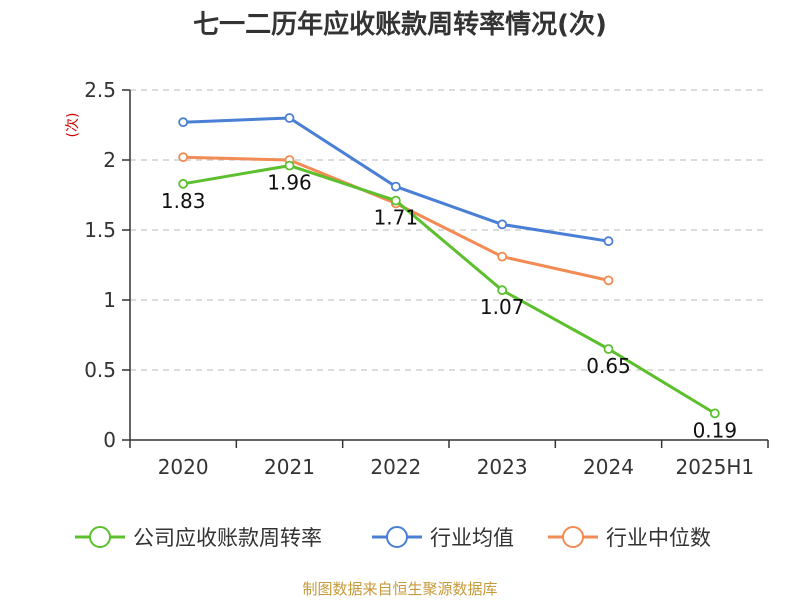  Describe the element at coordinates (502, 467) in the screenshot. I see `x-tick-label-2023: 2023` at that location.